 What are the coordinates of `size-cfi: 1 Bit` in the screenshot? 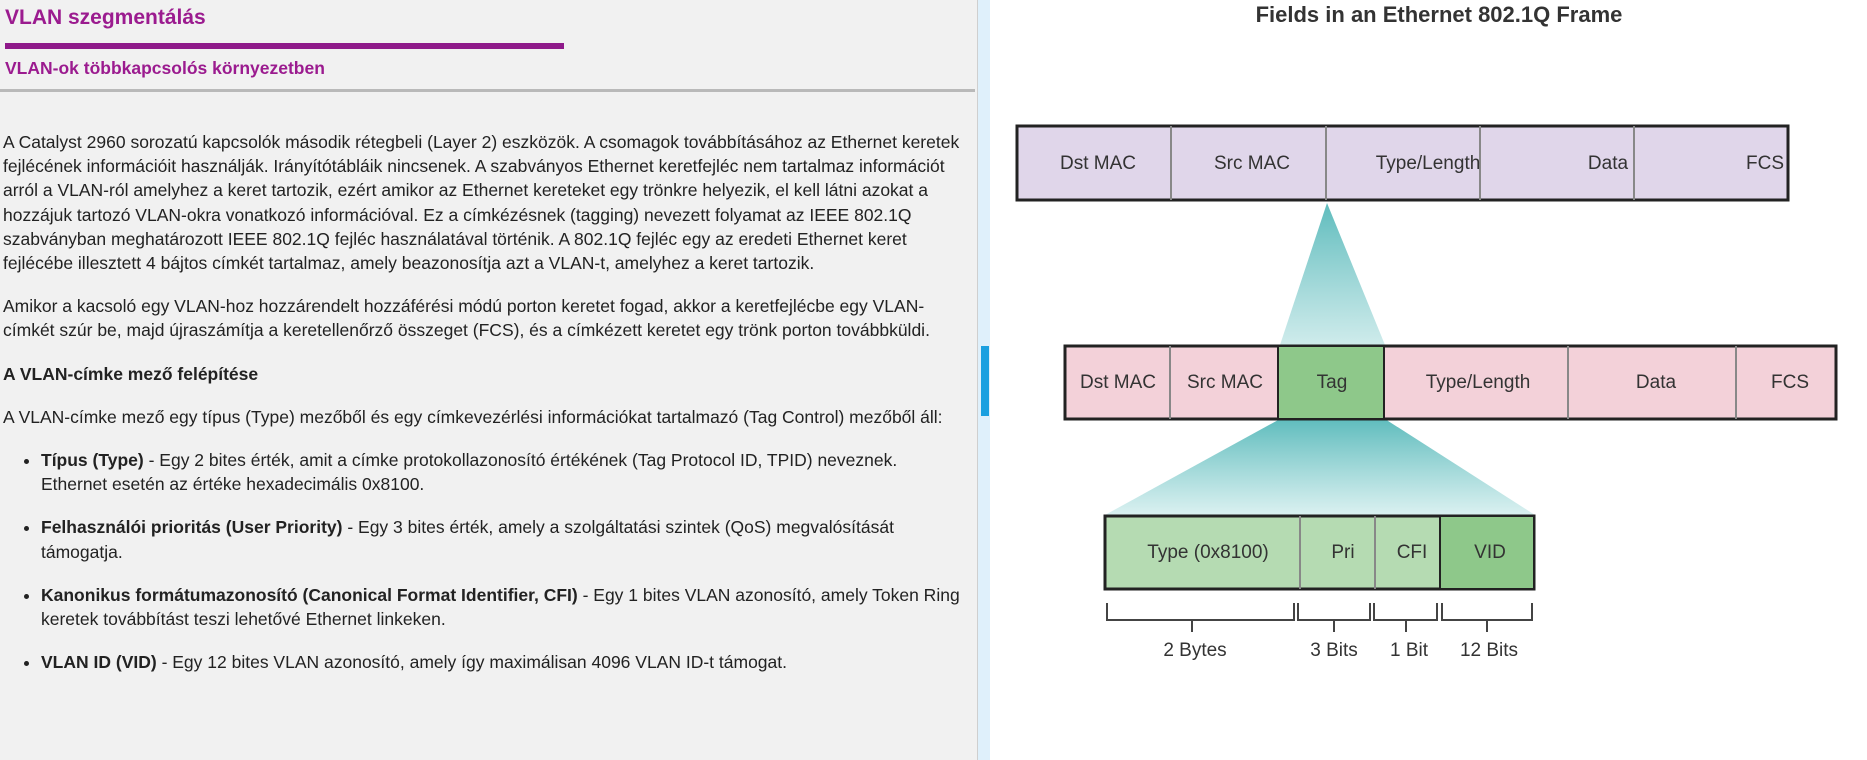 It's located at (1409, 650).